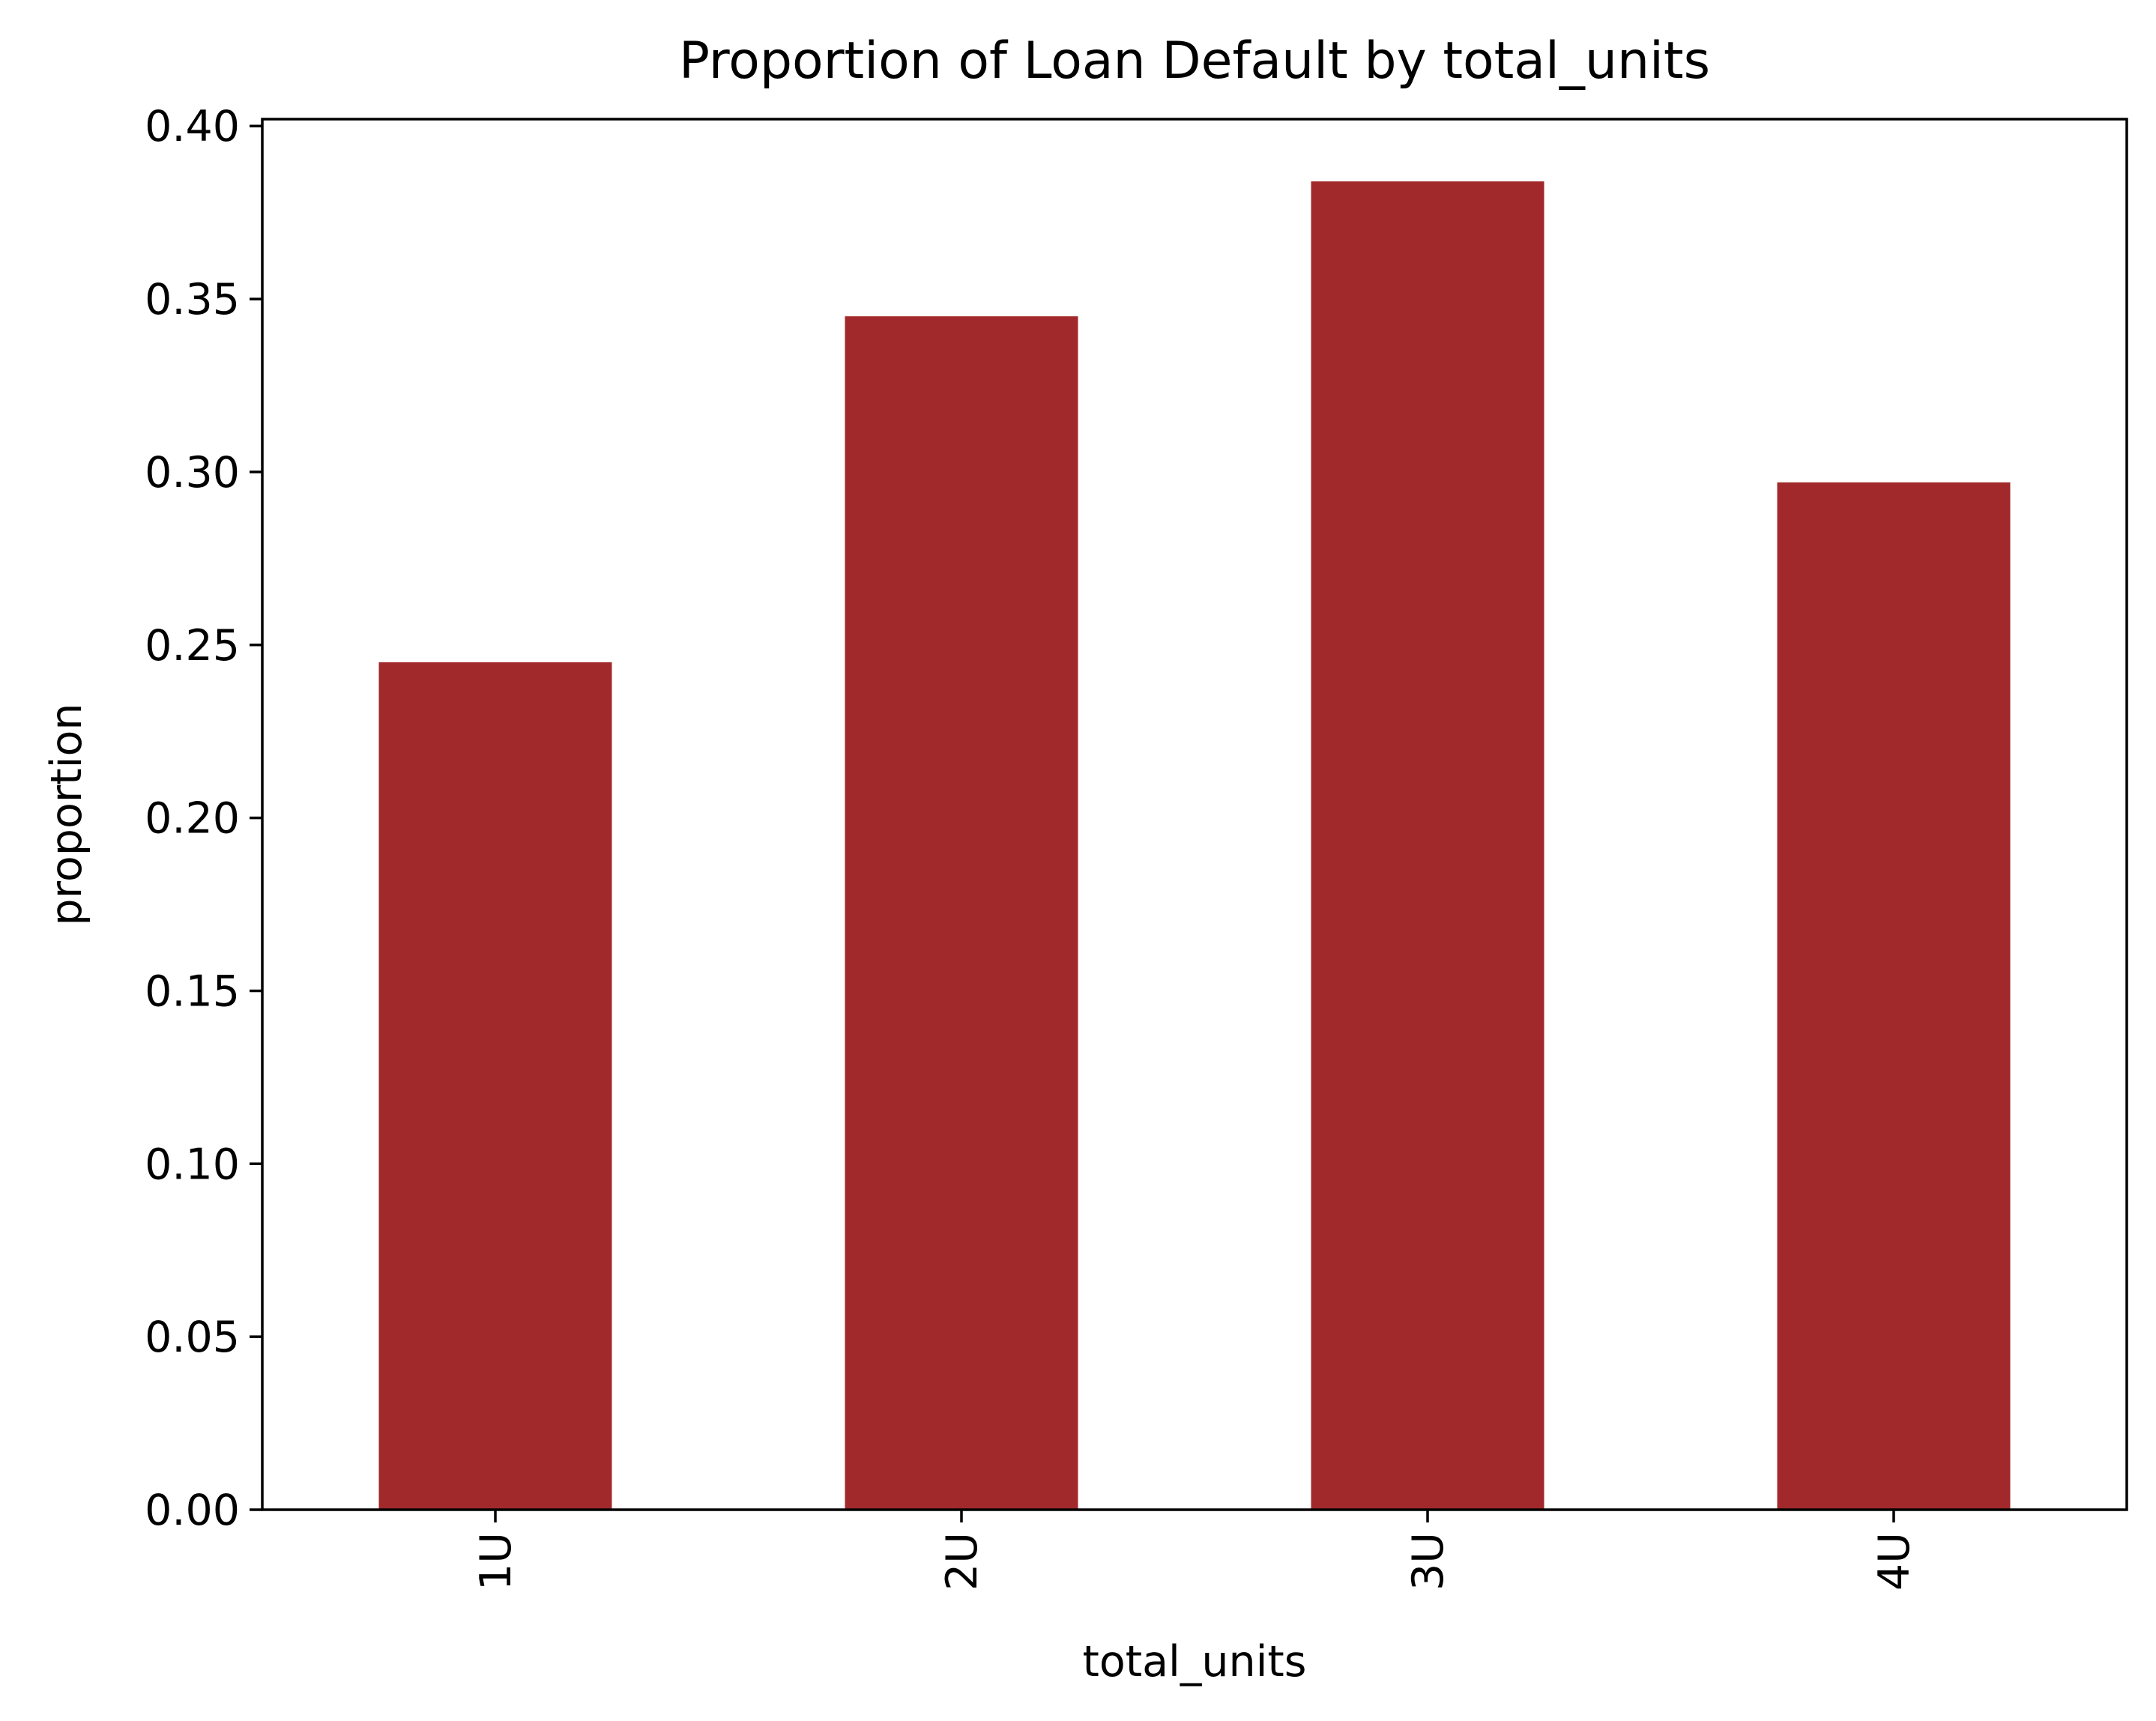  What do you see at coordinates (192, 646) in the screenshot?
I see `y-tick-label: 0.25` at bounding box center [192, 646].